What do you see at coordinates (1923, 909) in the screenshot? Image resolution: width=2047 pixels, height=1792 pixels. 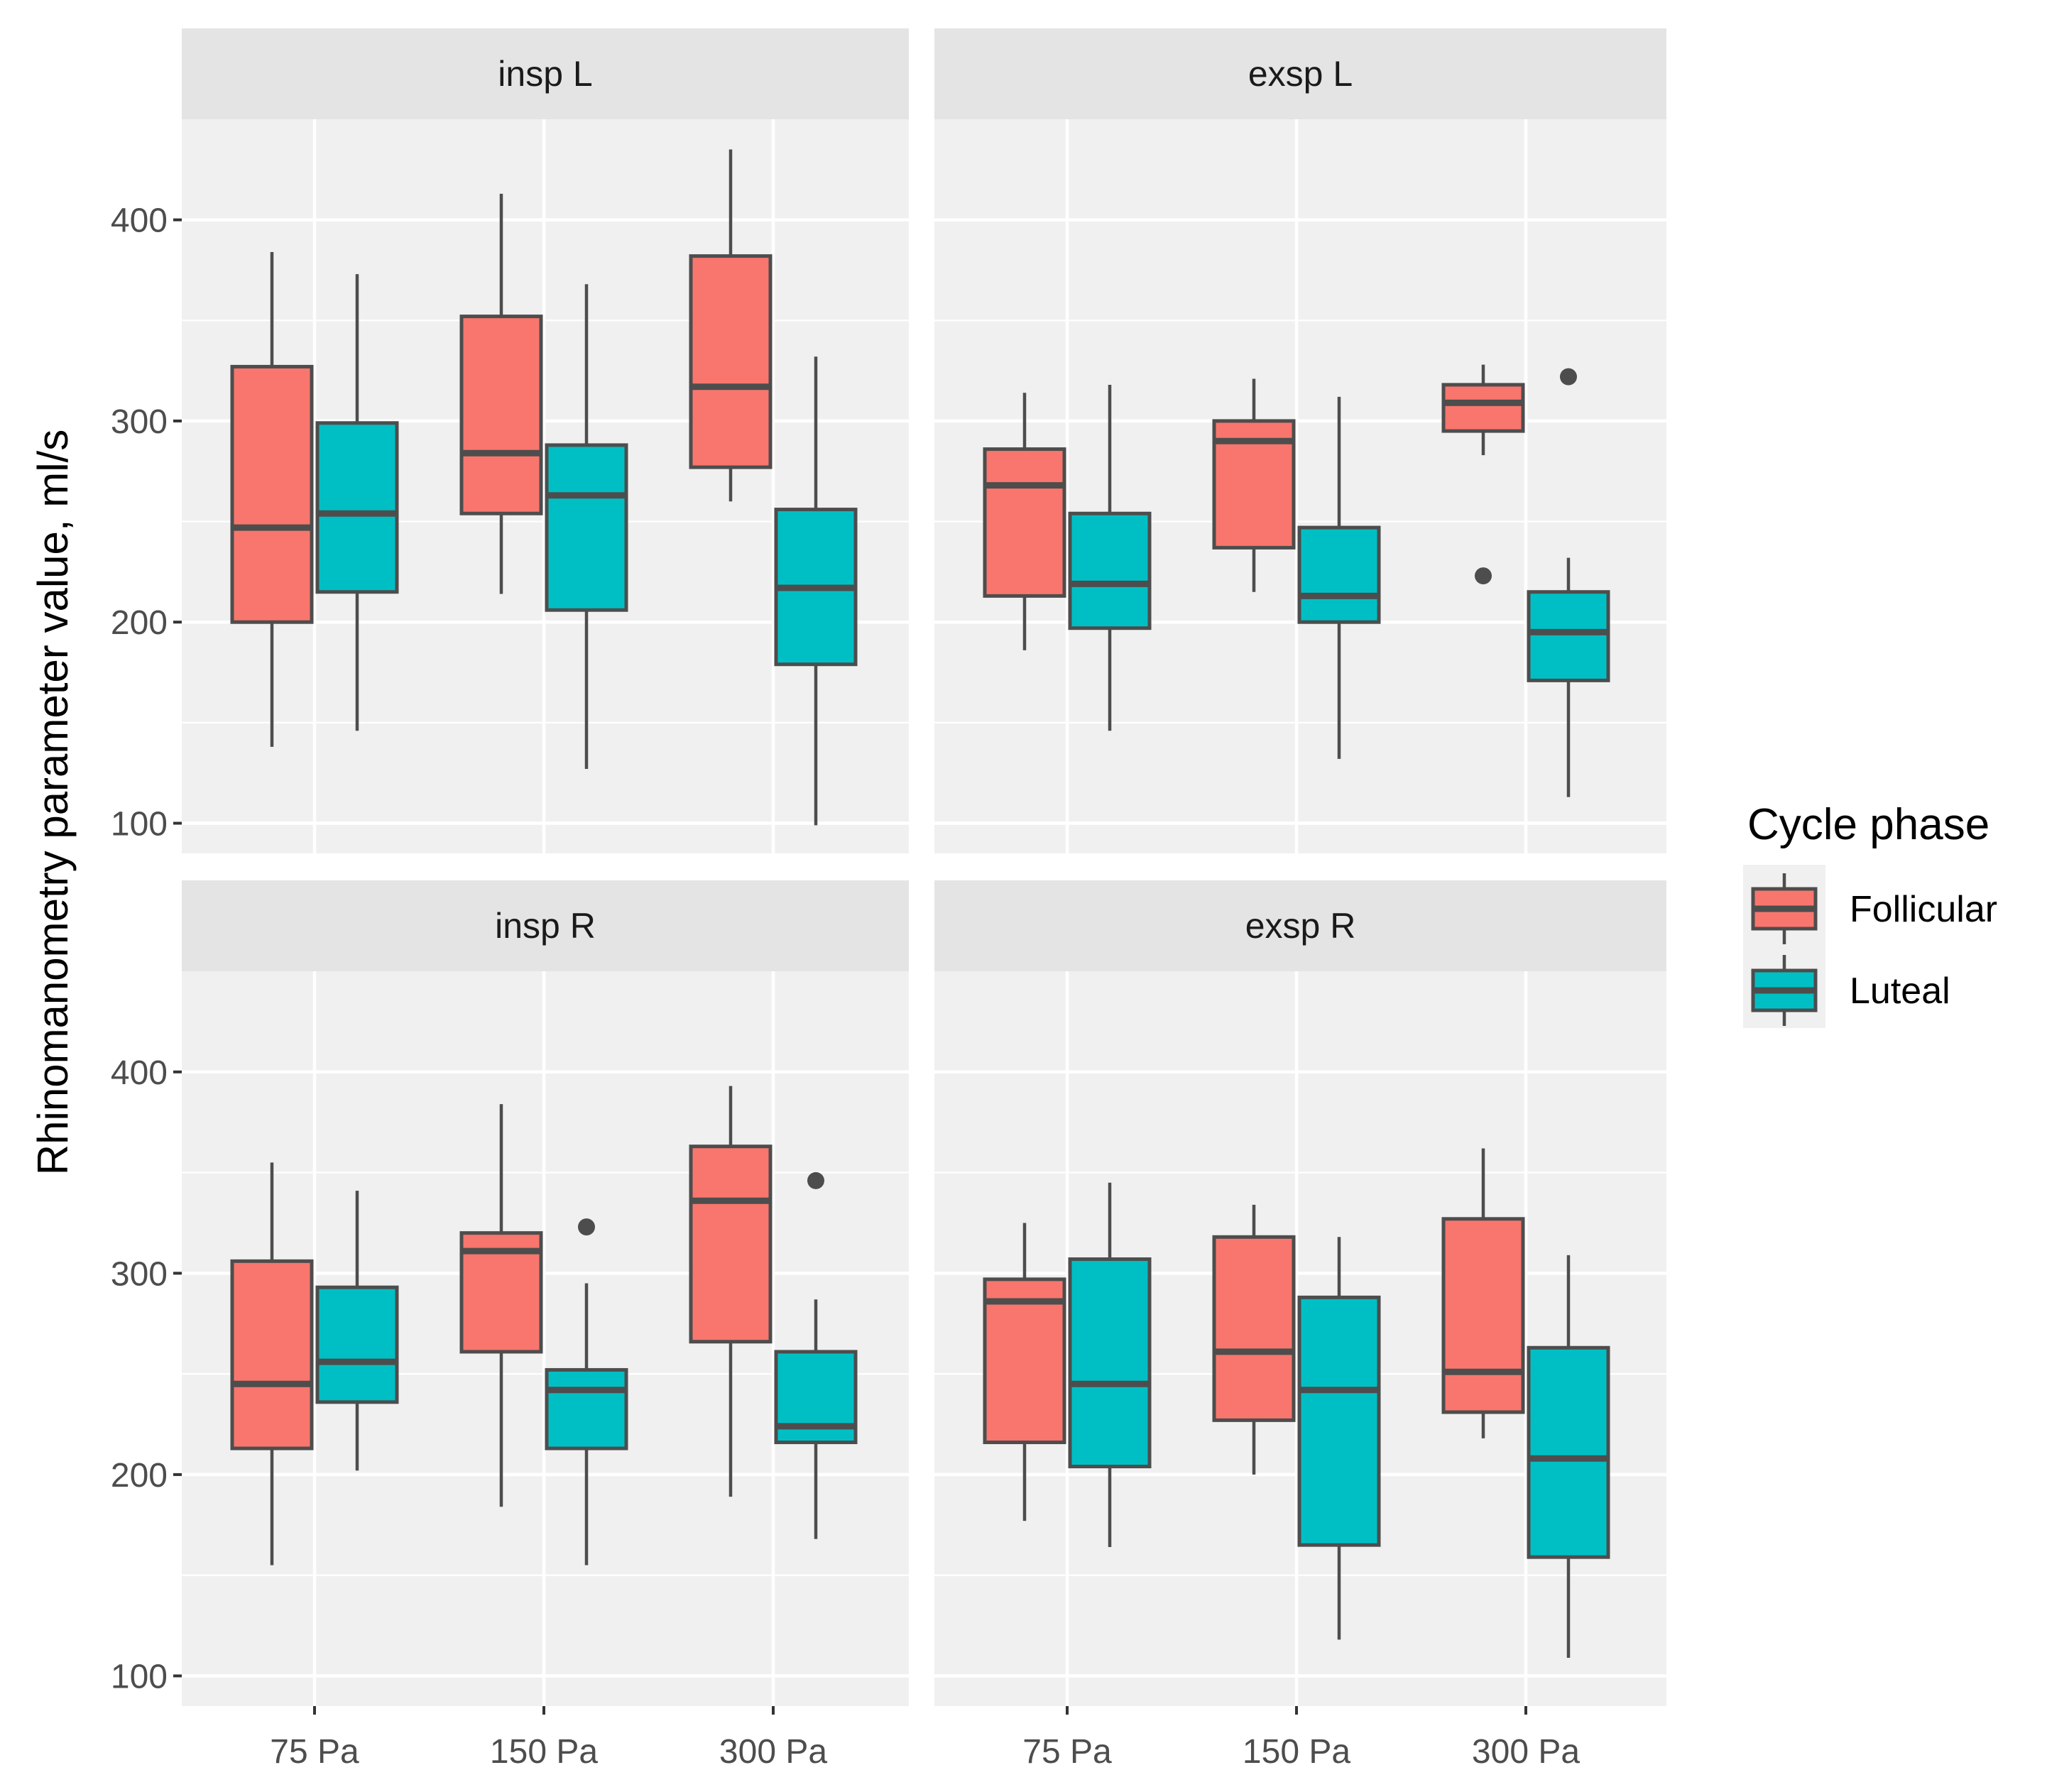 I see `legend-label: Follicular` at bounding box center [1923, 909].